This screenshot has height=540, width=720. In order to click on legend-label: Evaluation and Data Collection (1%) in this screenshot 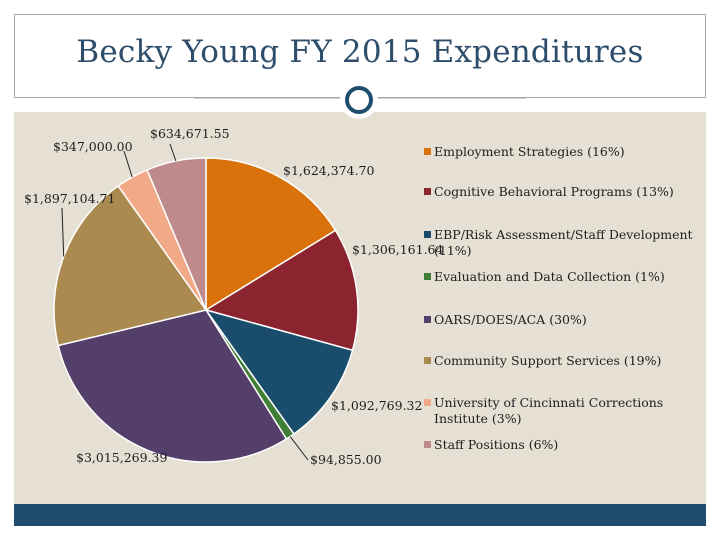, I will do `click(549, 276)`.